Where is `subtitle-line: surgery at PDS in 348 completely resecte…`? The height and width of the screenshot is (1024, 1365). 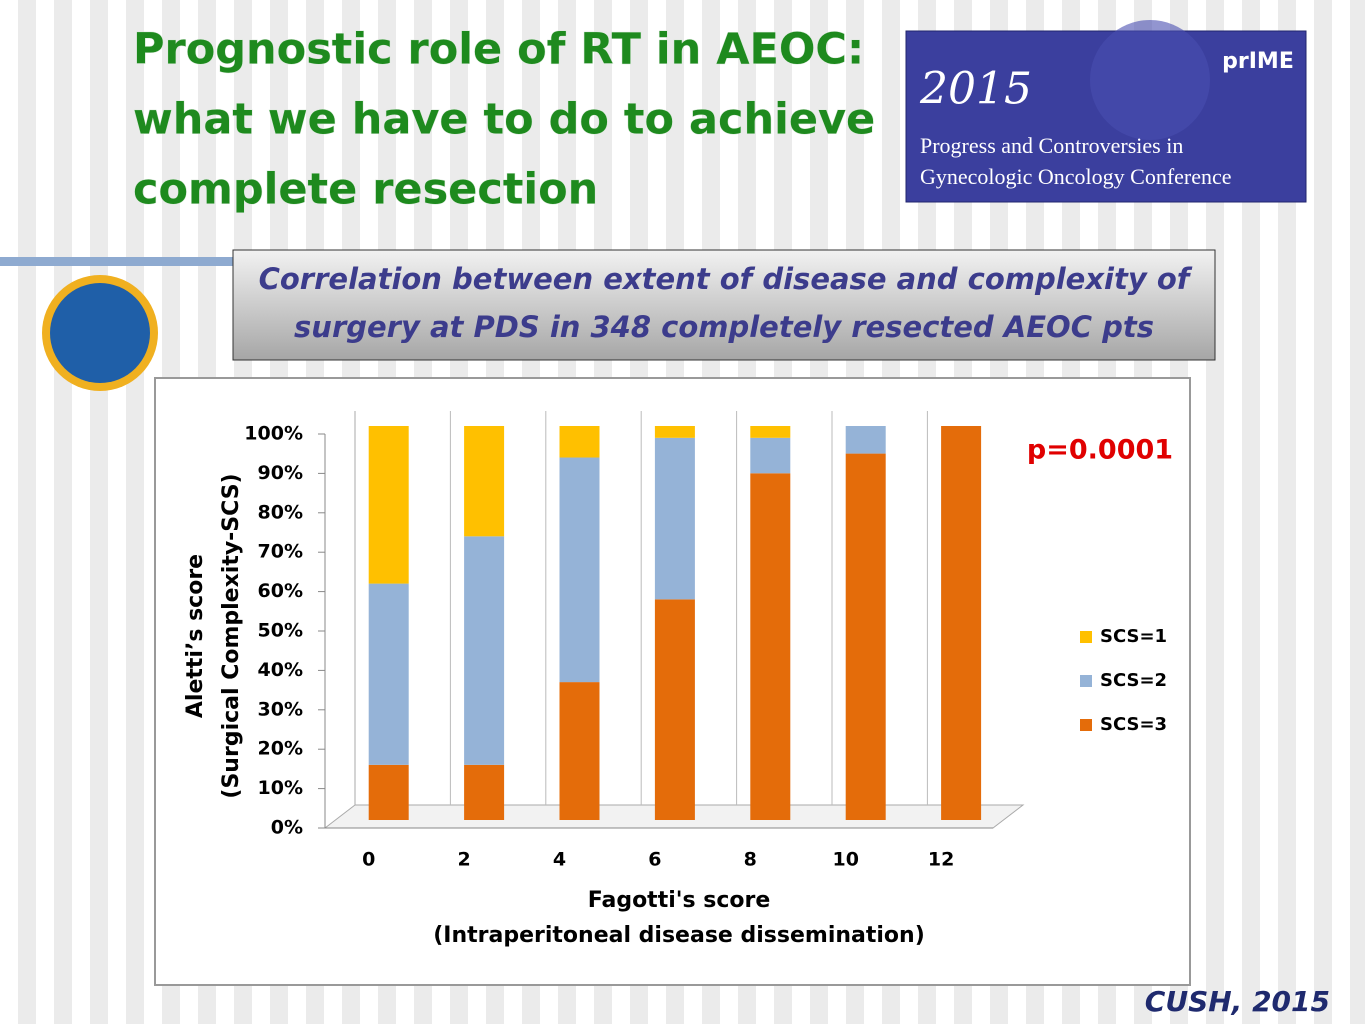 subtitle-line: surgery at PDS in 348 completely resecte… is located at coordinates (724, 327).